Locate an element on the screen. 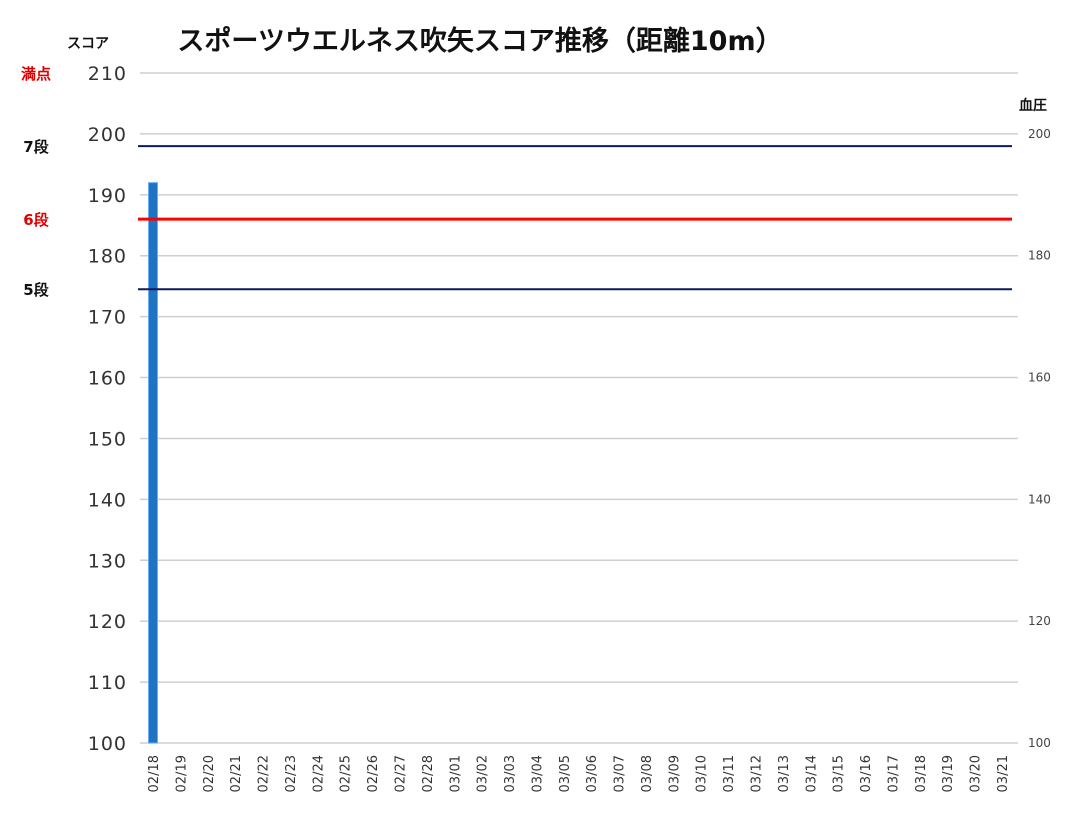 The image size is (1080, 830). x-tick-label: 03/12 is located at coordinates (757, 773).